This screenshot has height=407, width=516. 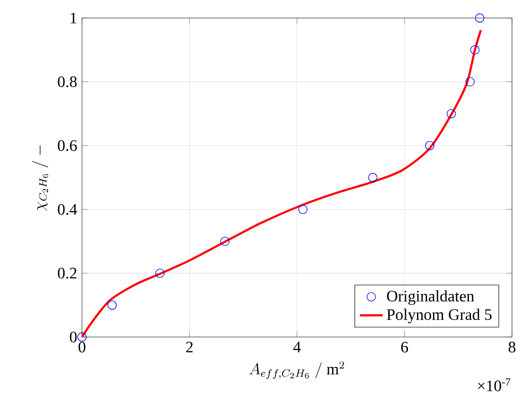 I want to click on x-tick-label: 4, so click(x=297, y=347).